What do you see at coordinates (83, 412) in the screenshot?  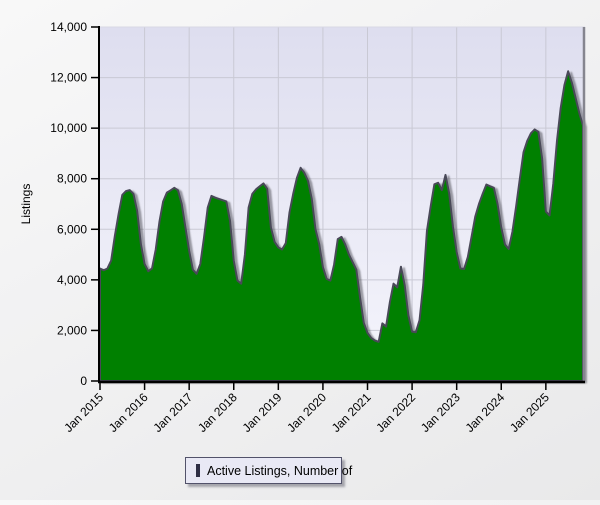 I see `x-tick-label: Jan 2015` at bounding box center [83, 412].